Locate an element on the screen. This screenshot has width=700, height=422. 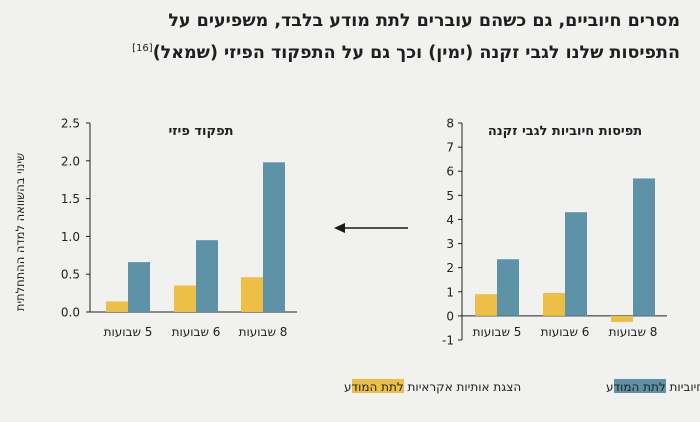
title-reference: [16] is located at coordinates (142, 48).